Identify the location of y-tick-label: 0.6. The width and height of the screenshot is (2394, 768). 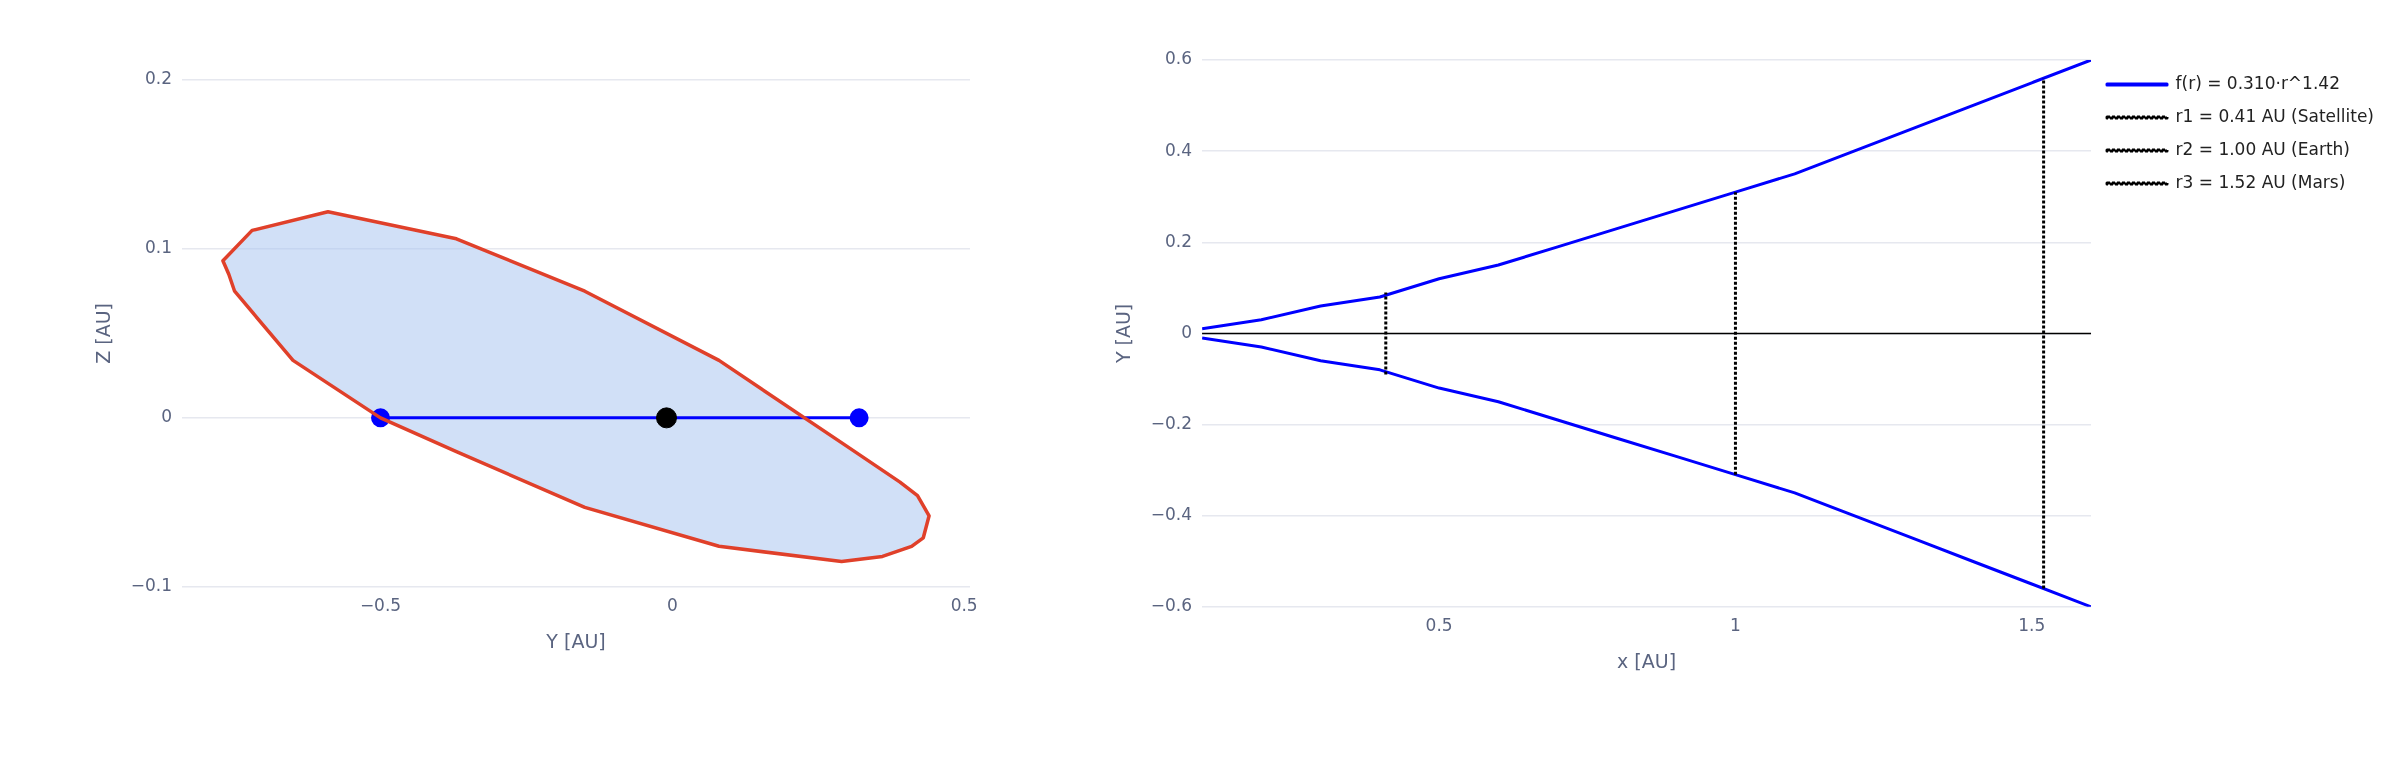
(1179, 58).